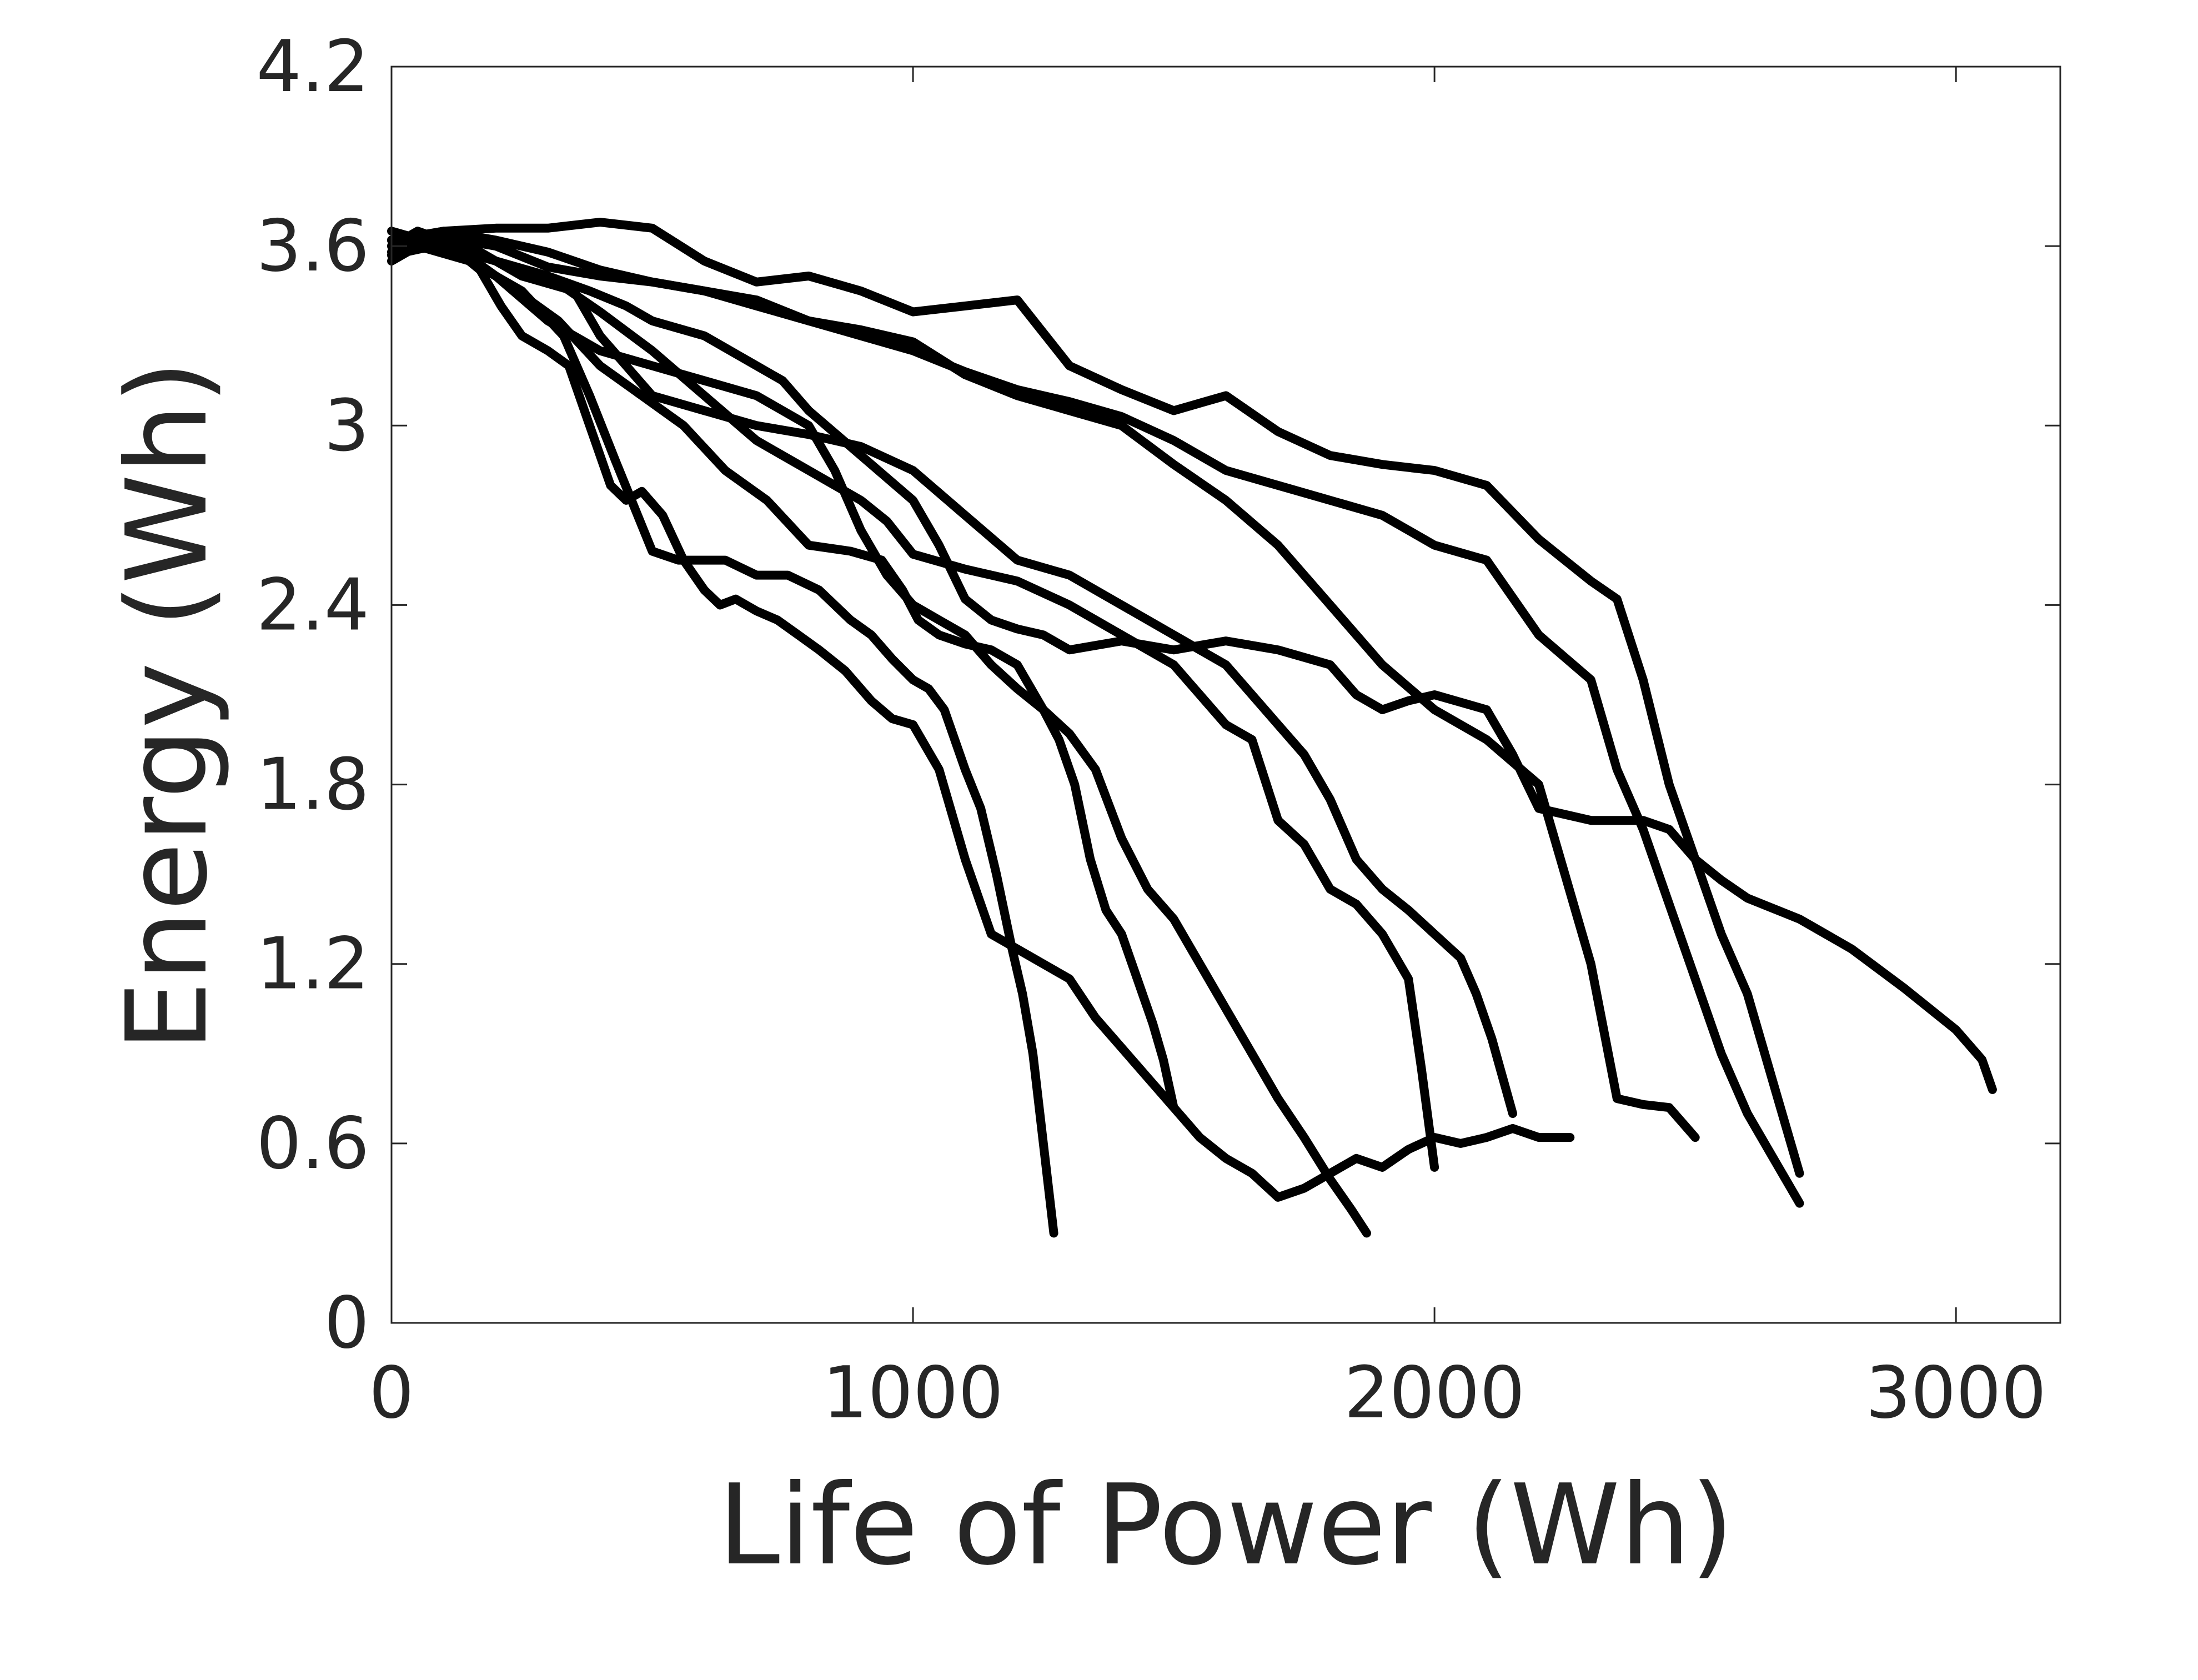  Describe the element at coordinates (312, 785) in the screenshot. I see `y-tick-label: 1.8` at that location.